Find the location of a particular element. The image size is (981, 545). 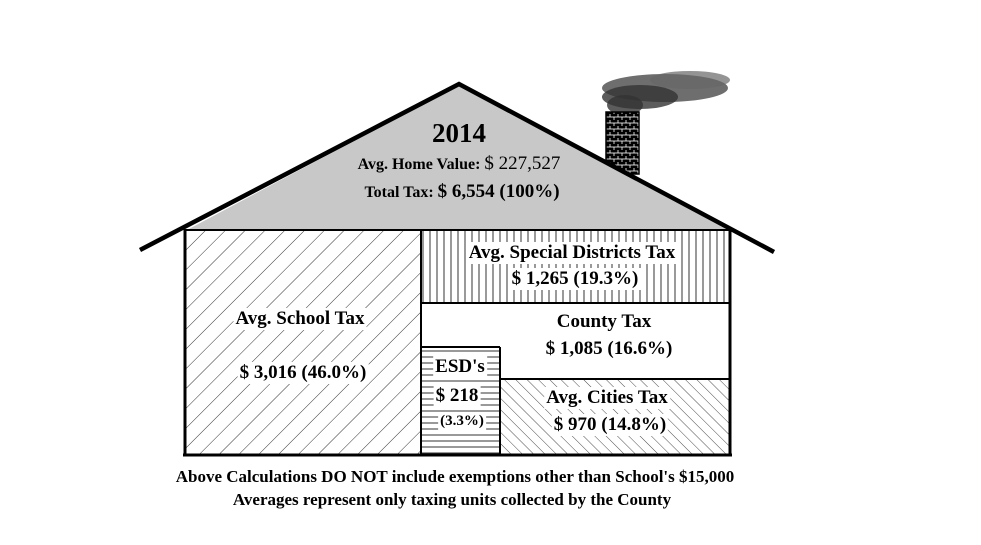

smoke is located at coordinates (666, 93).